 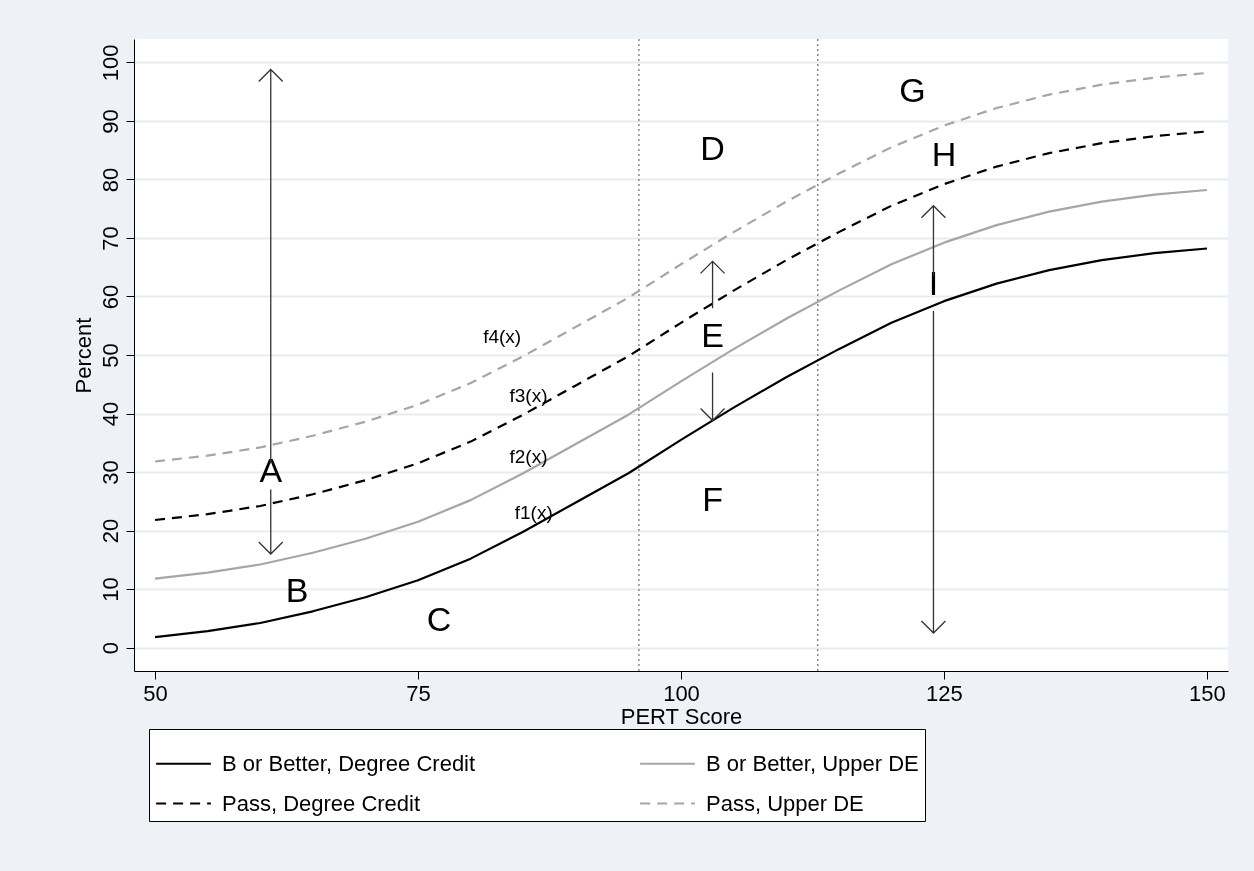 What do you see at coordinates (110, 531) in the screenshot?
I see `y-tick-label: 20` at bounding box center [110, 531].